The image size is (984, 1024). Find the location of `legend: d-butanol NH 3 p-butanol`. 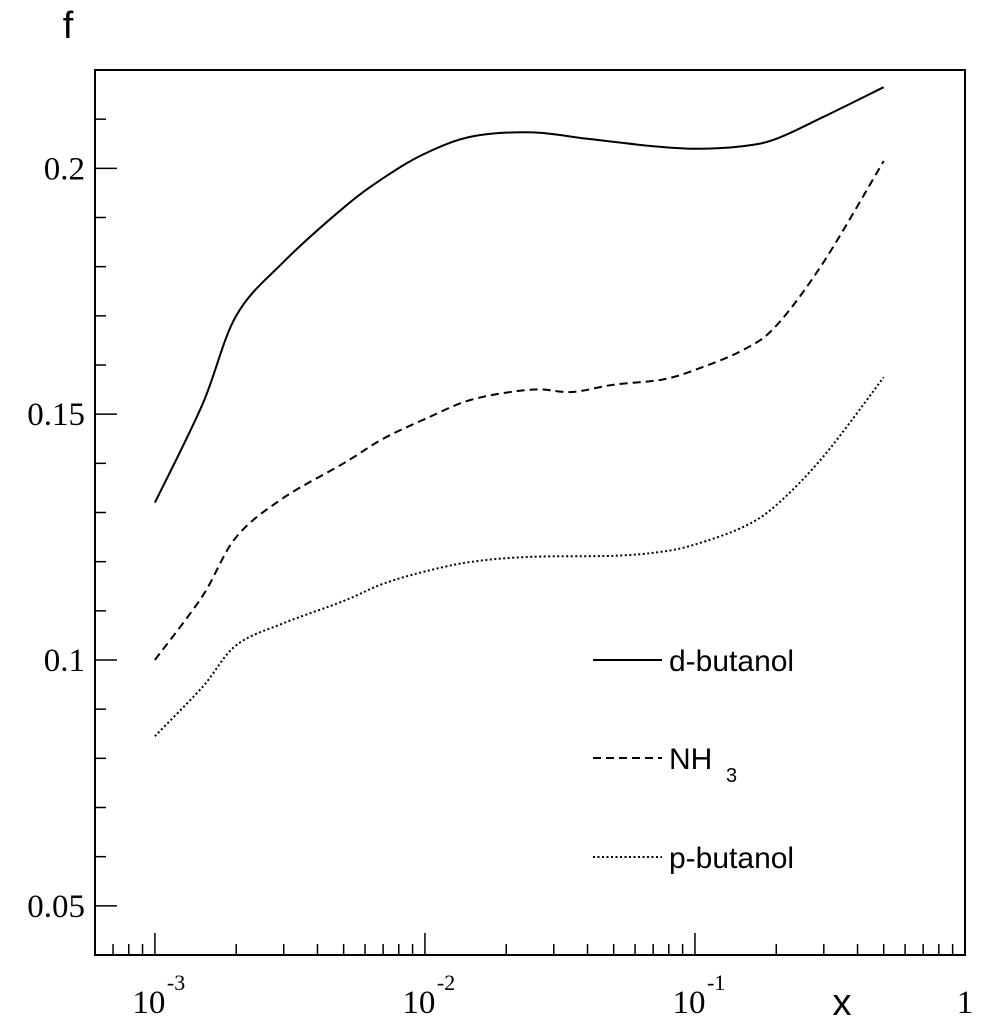

legend: d-butanol NH 3 p-butanol is located at coordinates (693, 760).